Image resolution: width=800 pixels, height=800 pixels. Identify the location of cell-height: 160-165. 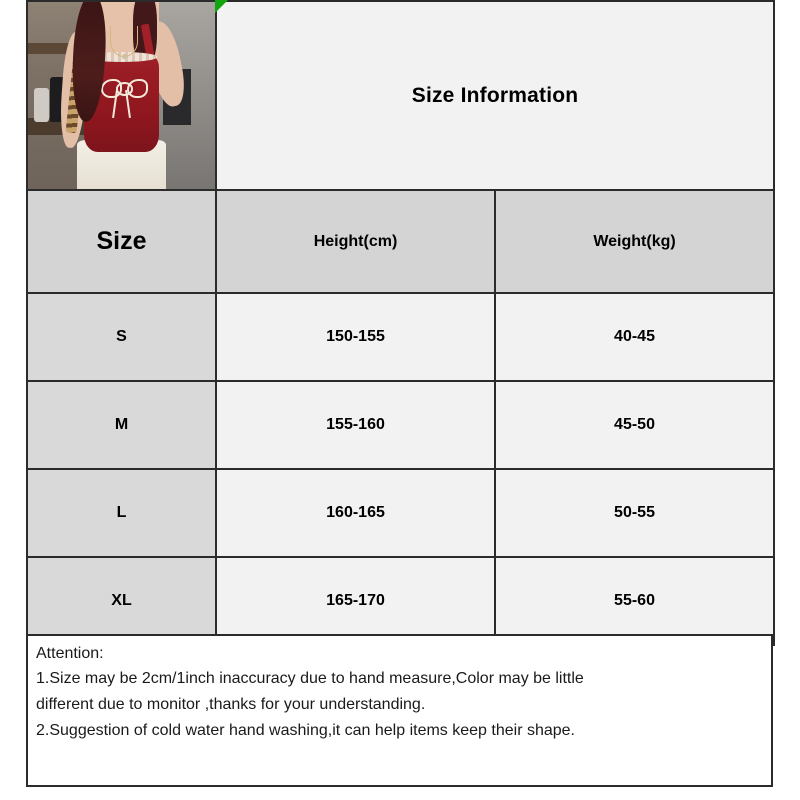
(355, 513).